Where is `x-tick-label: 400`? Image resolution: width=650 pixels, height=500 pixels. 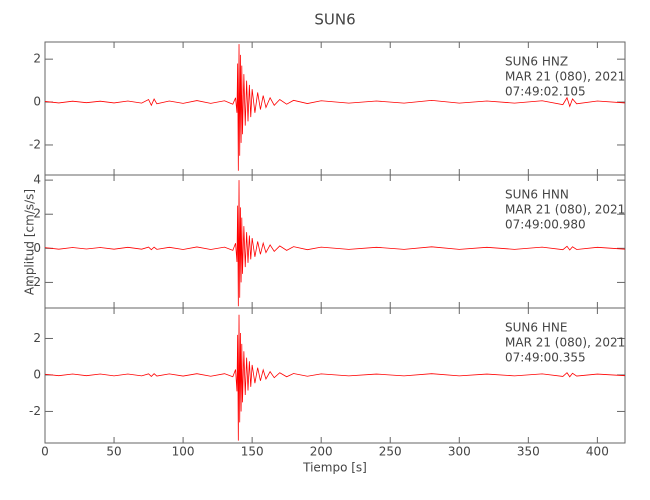
x-tick-label: 400 is located at coordinates (597, 452).